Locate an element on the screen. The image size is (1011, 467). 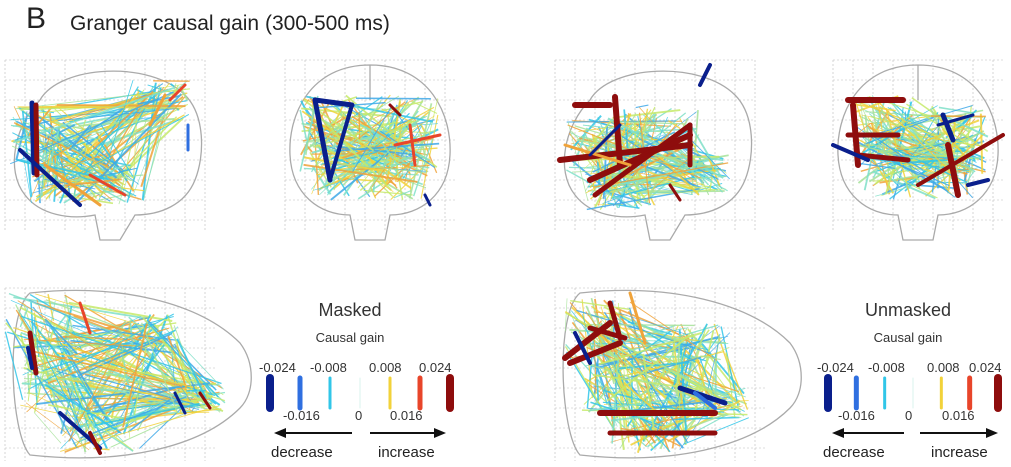
unmasked-coronal-brain is located at coordinates (918, 150).